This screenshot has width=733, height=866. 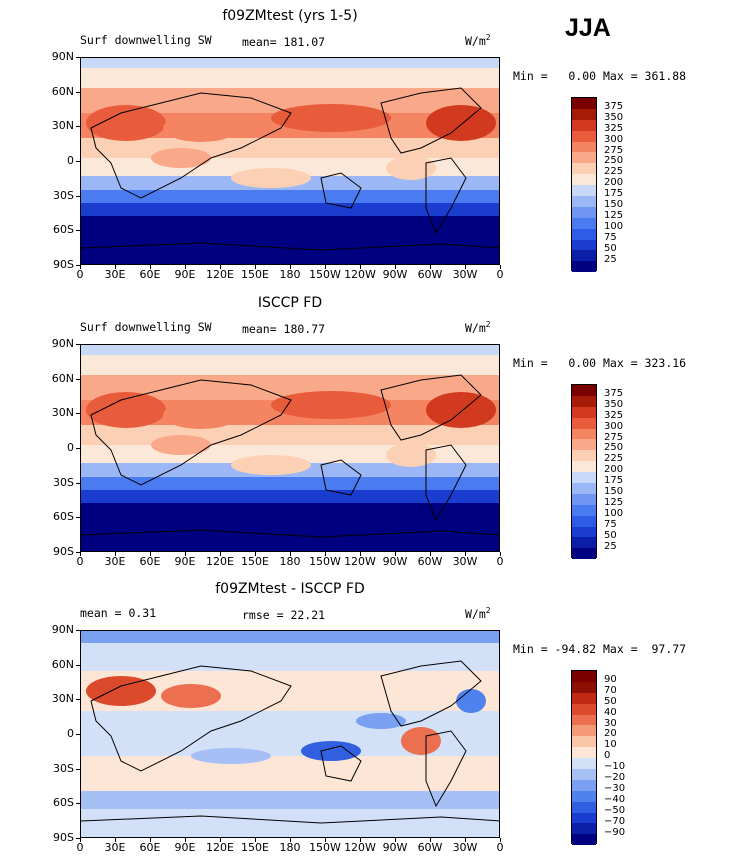 What do you see at coordinates (615, 777) in the screenshot?
I see `colorbar-label: −20` at bounding box center [615, 777].